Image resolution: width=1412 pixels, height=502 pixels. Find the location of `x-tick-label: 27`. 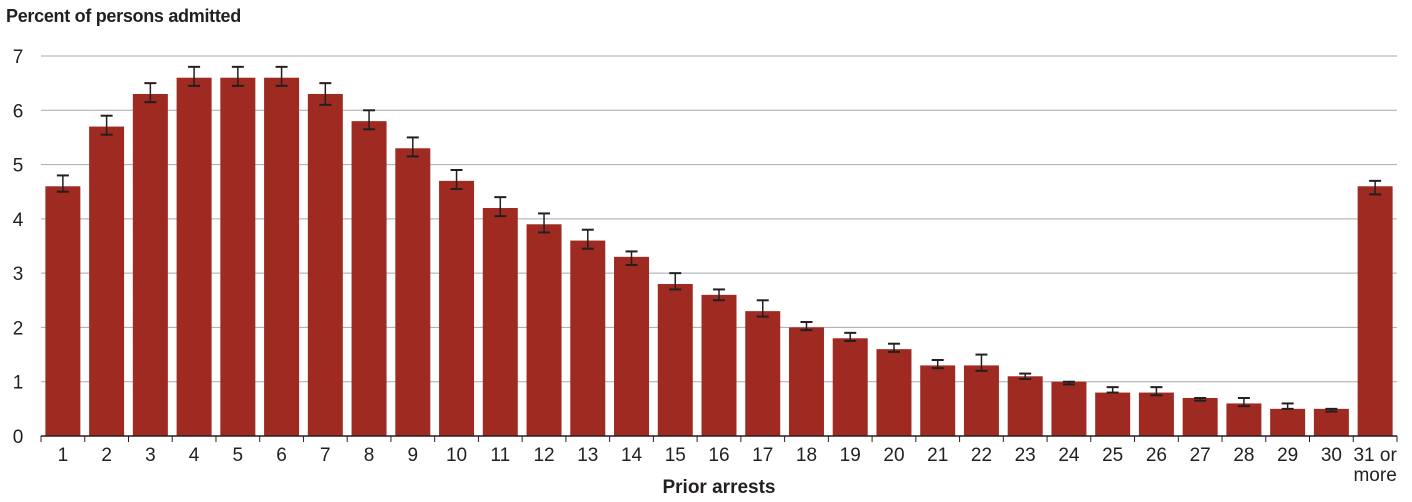

x-tick-label: 27 is located at coordinates (1200, 455).